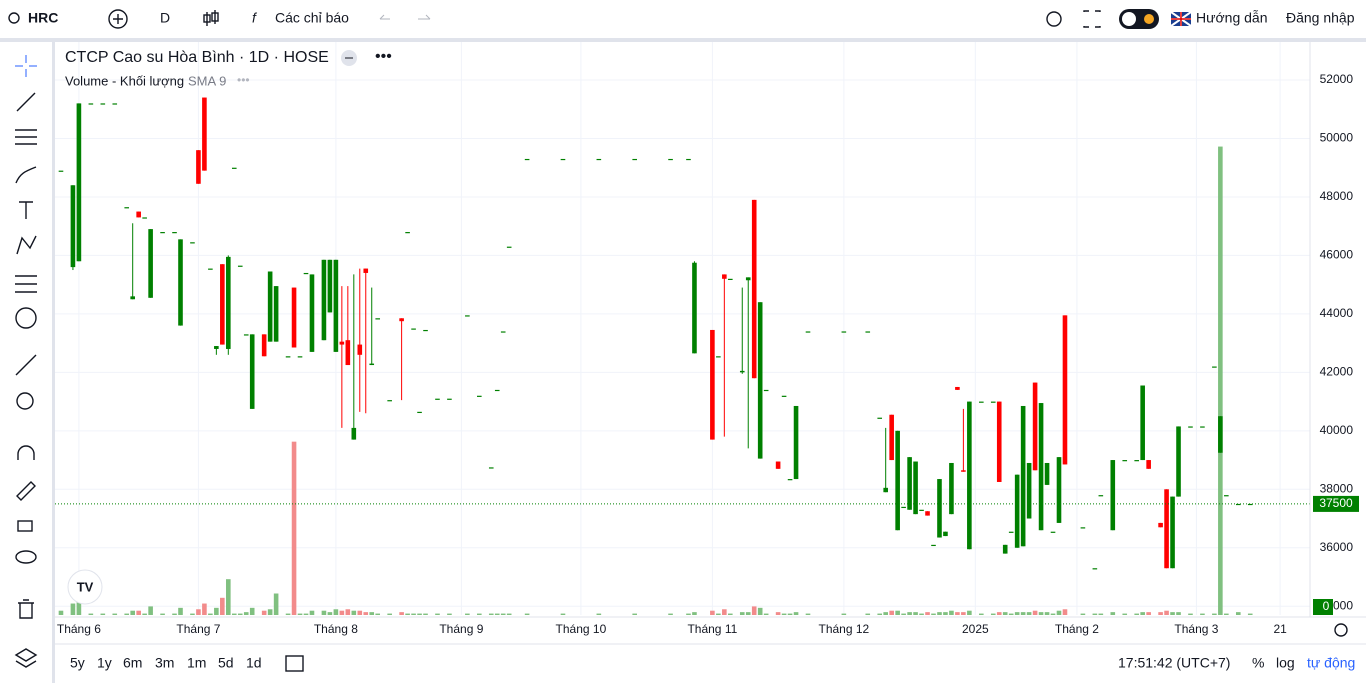 The width and height of the screenshot is (1366, 688). What do you see at coordinates (26, 365) in the screenshot?
I see `measure-tool` at bounding box center [26, 365].